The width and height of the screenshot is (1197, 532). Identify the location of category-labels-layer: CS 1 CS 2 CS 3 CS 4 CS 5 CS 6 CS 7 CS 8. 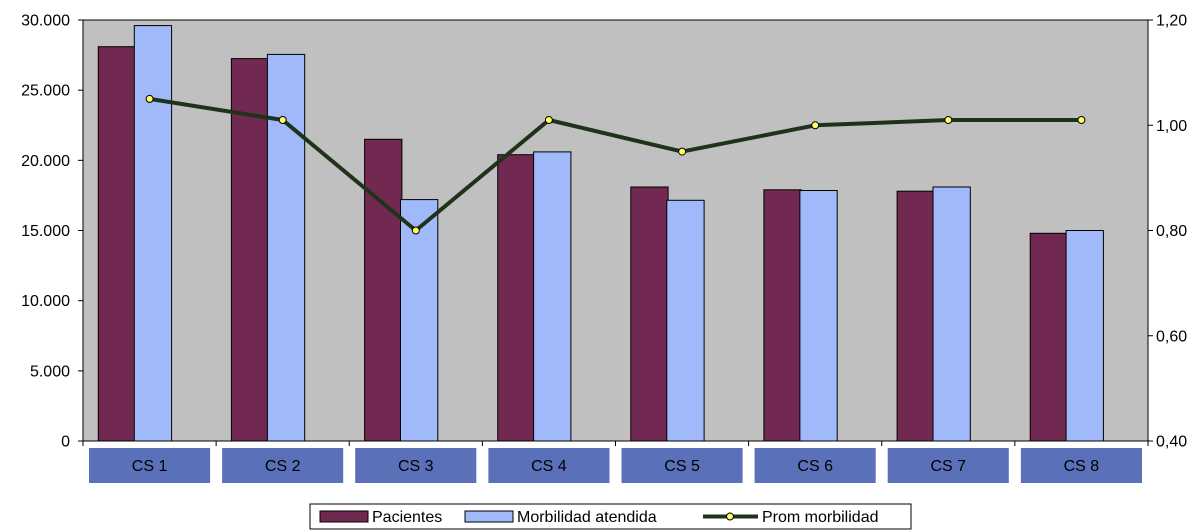
(615, 465).